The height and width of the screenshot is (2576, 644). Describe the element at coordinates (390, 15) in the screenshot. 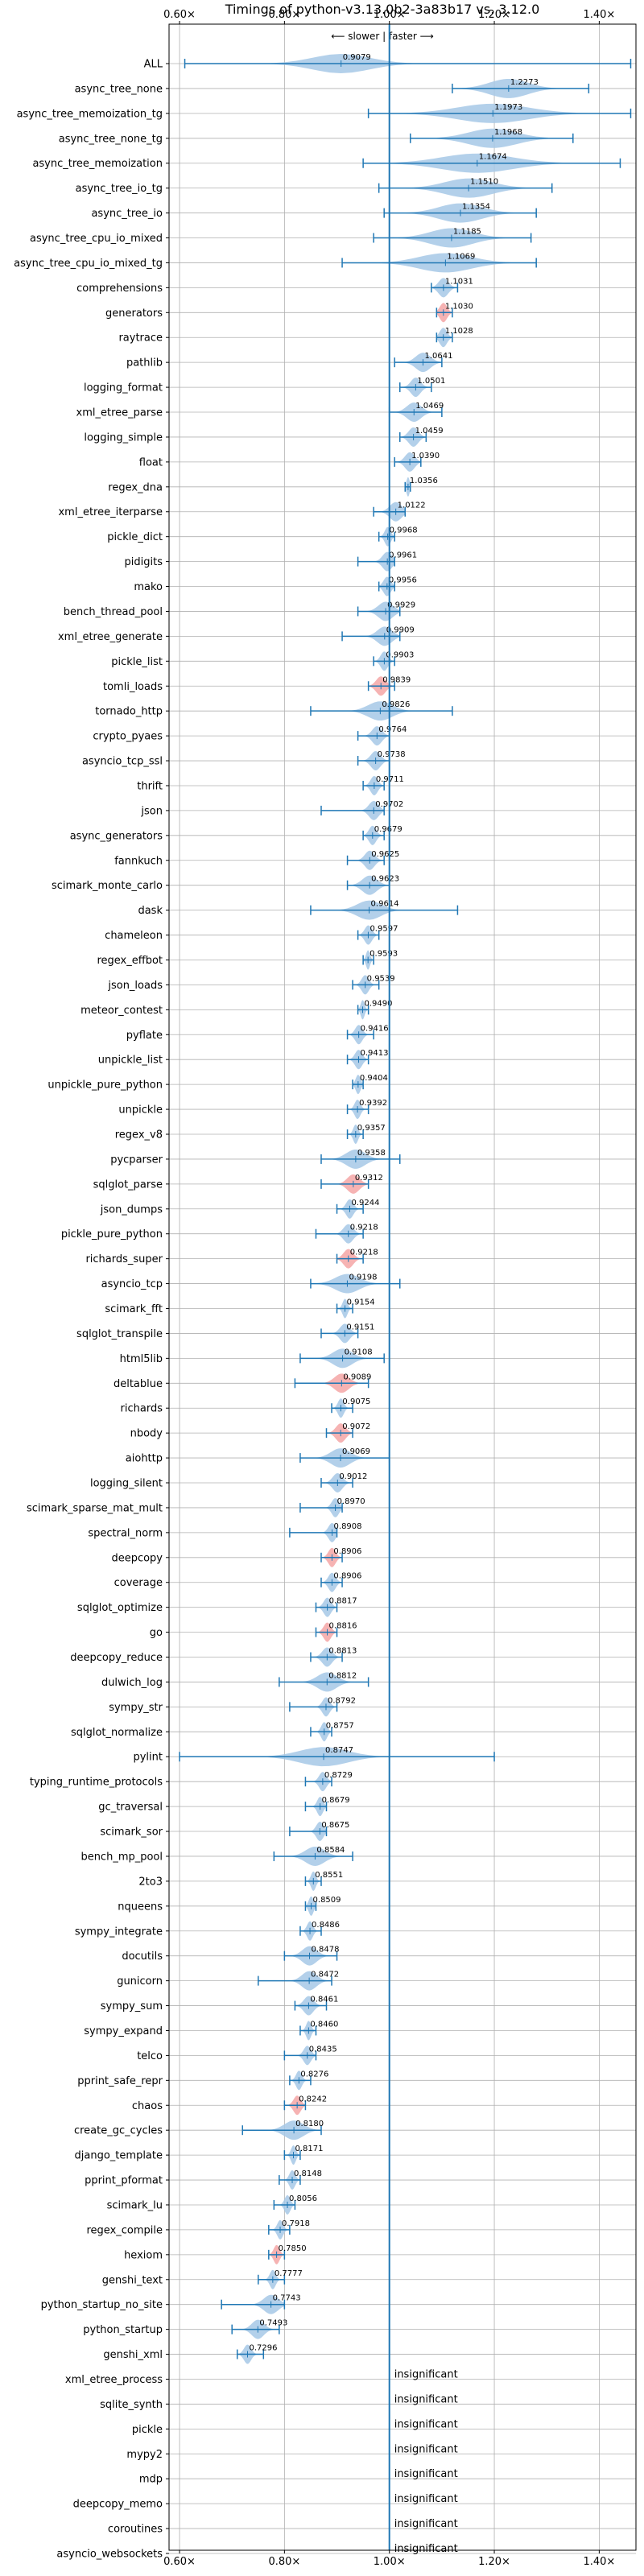

I see `x-tick-label-top: 1.00×` at that location.